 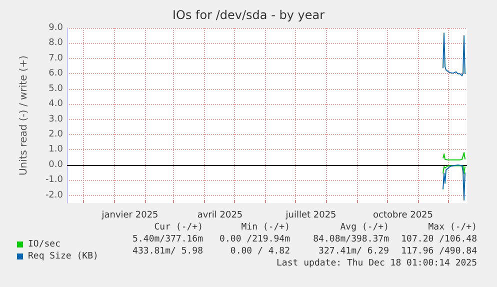 What do you see at coordinates (44, 245) in the screenshot?
I see `legend-label: IO/sec` at bounding box center [44, 245].